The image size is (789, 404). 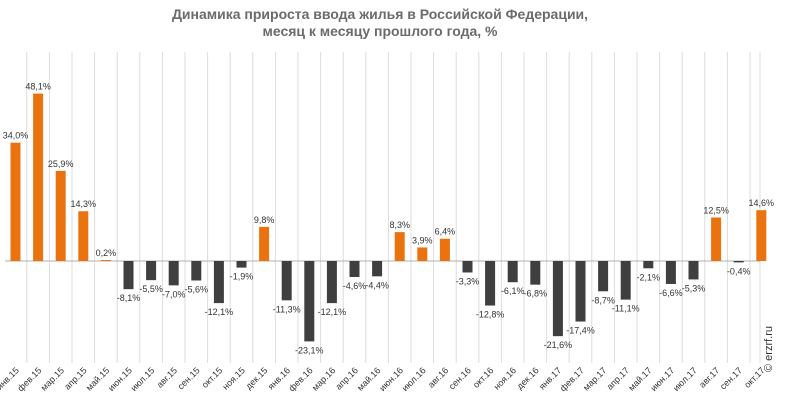 What do you see at coordinates (685, 379) in the screenshot?
I see `x-tick-label: июл.17` at bounding box center [685, 379].